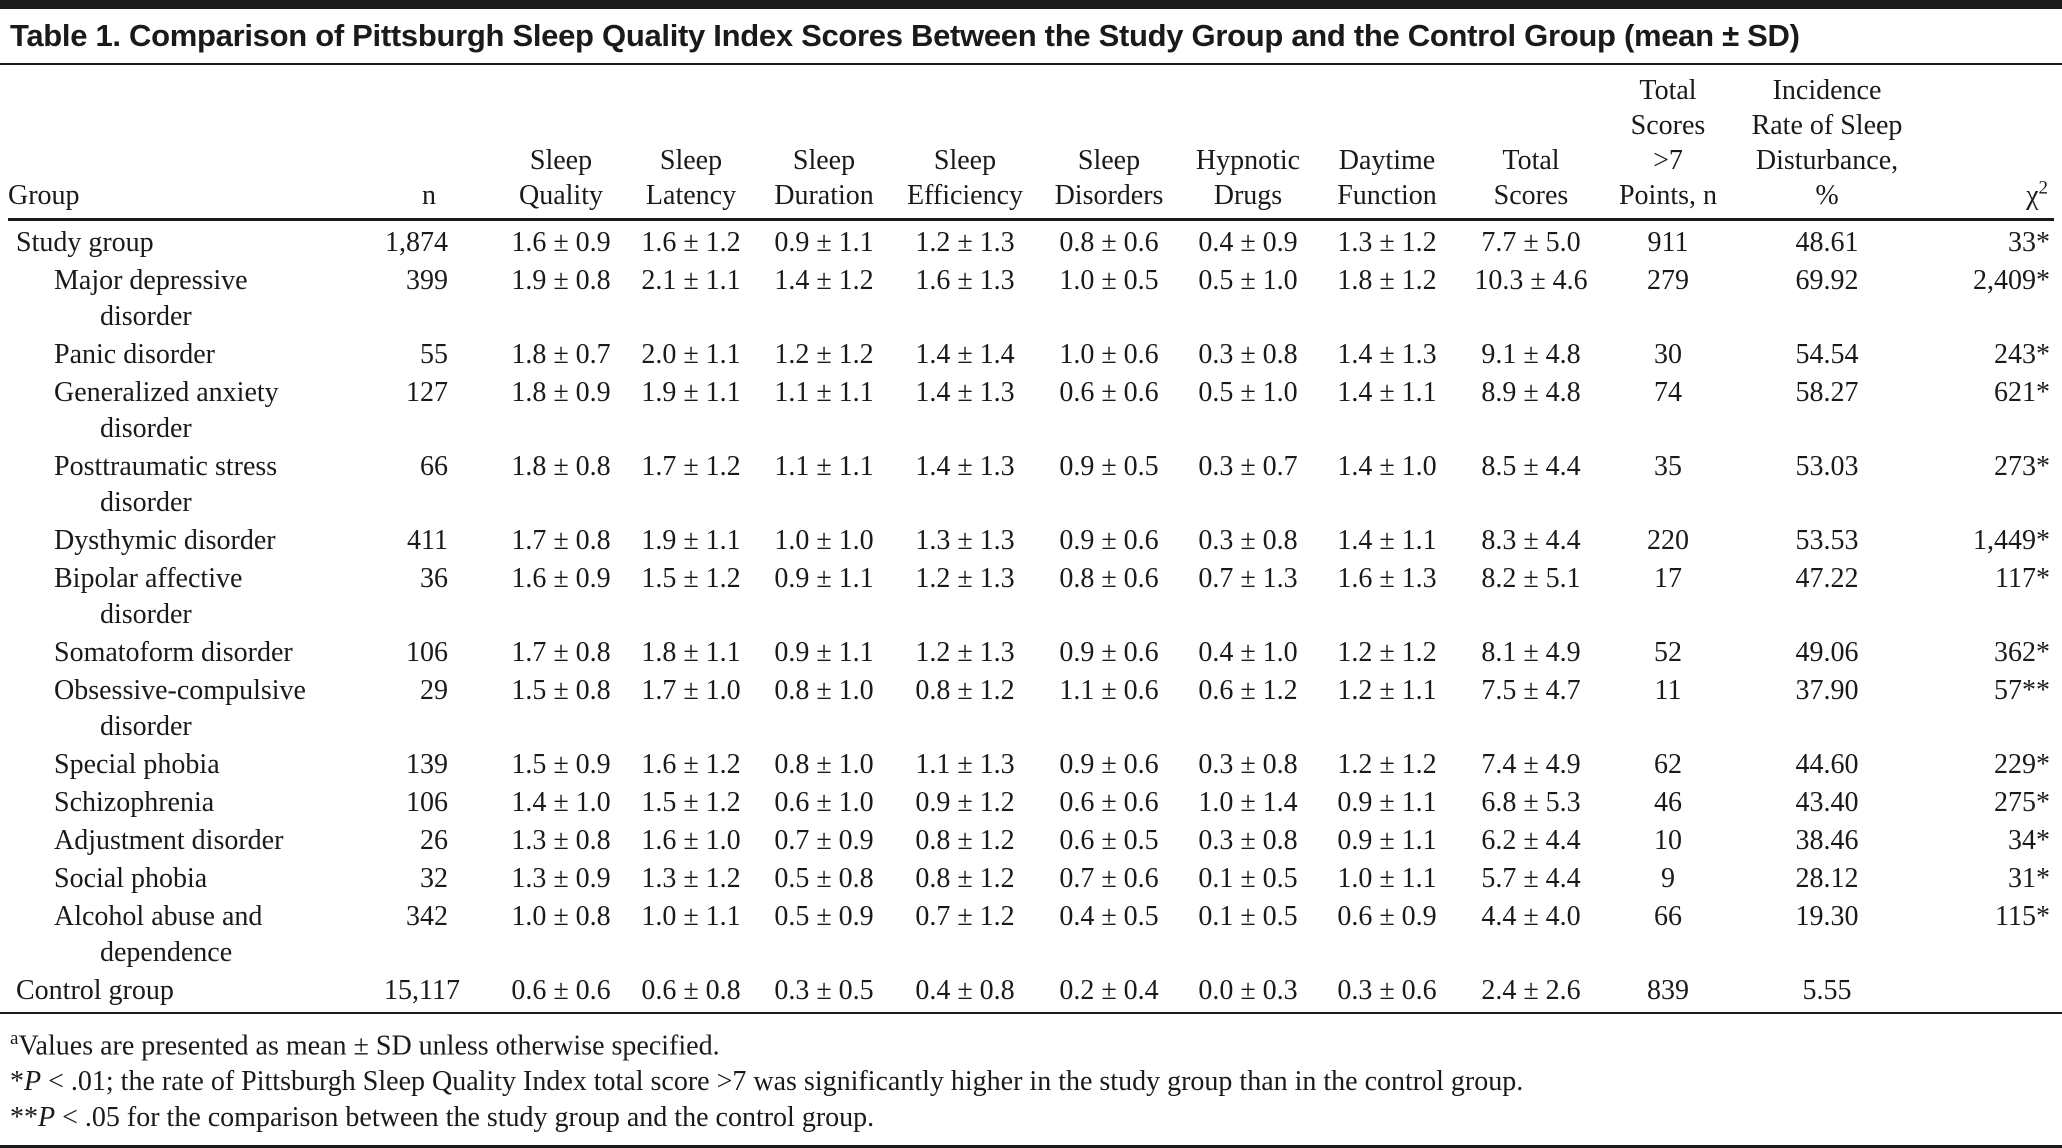 The height and width of the screenshot is (1148, 2062). Describe the element at coordinates (1668, 764) in the screenshot. I see `data-cell: 62` at that location.